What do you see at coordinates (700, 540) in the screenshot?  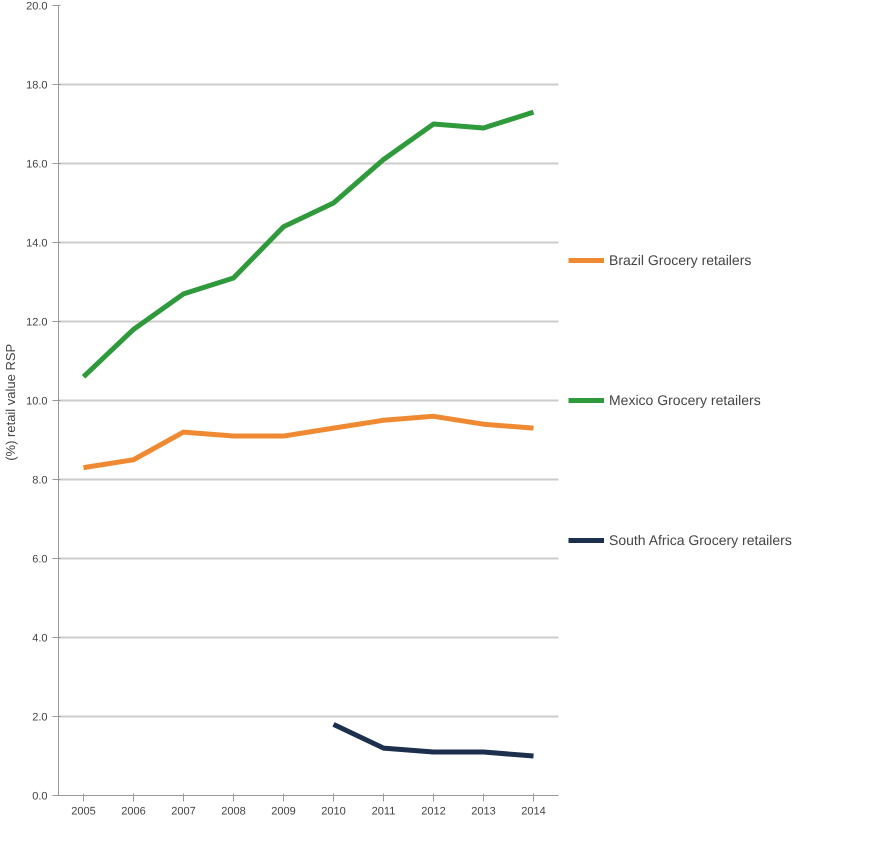 I see `legend-label: South Africa Grocery retailers` at bounding box center [700, 540].